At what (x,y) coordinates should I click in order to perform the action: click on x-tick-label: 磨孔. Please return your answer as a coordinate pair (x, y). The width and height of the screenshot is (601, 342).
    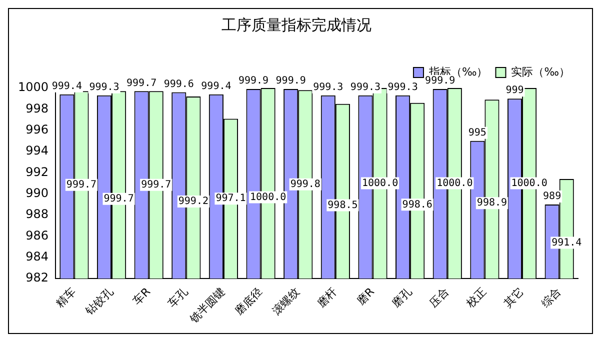
    Looking at the image, I should click on (401, 297).